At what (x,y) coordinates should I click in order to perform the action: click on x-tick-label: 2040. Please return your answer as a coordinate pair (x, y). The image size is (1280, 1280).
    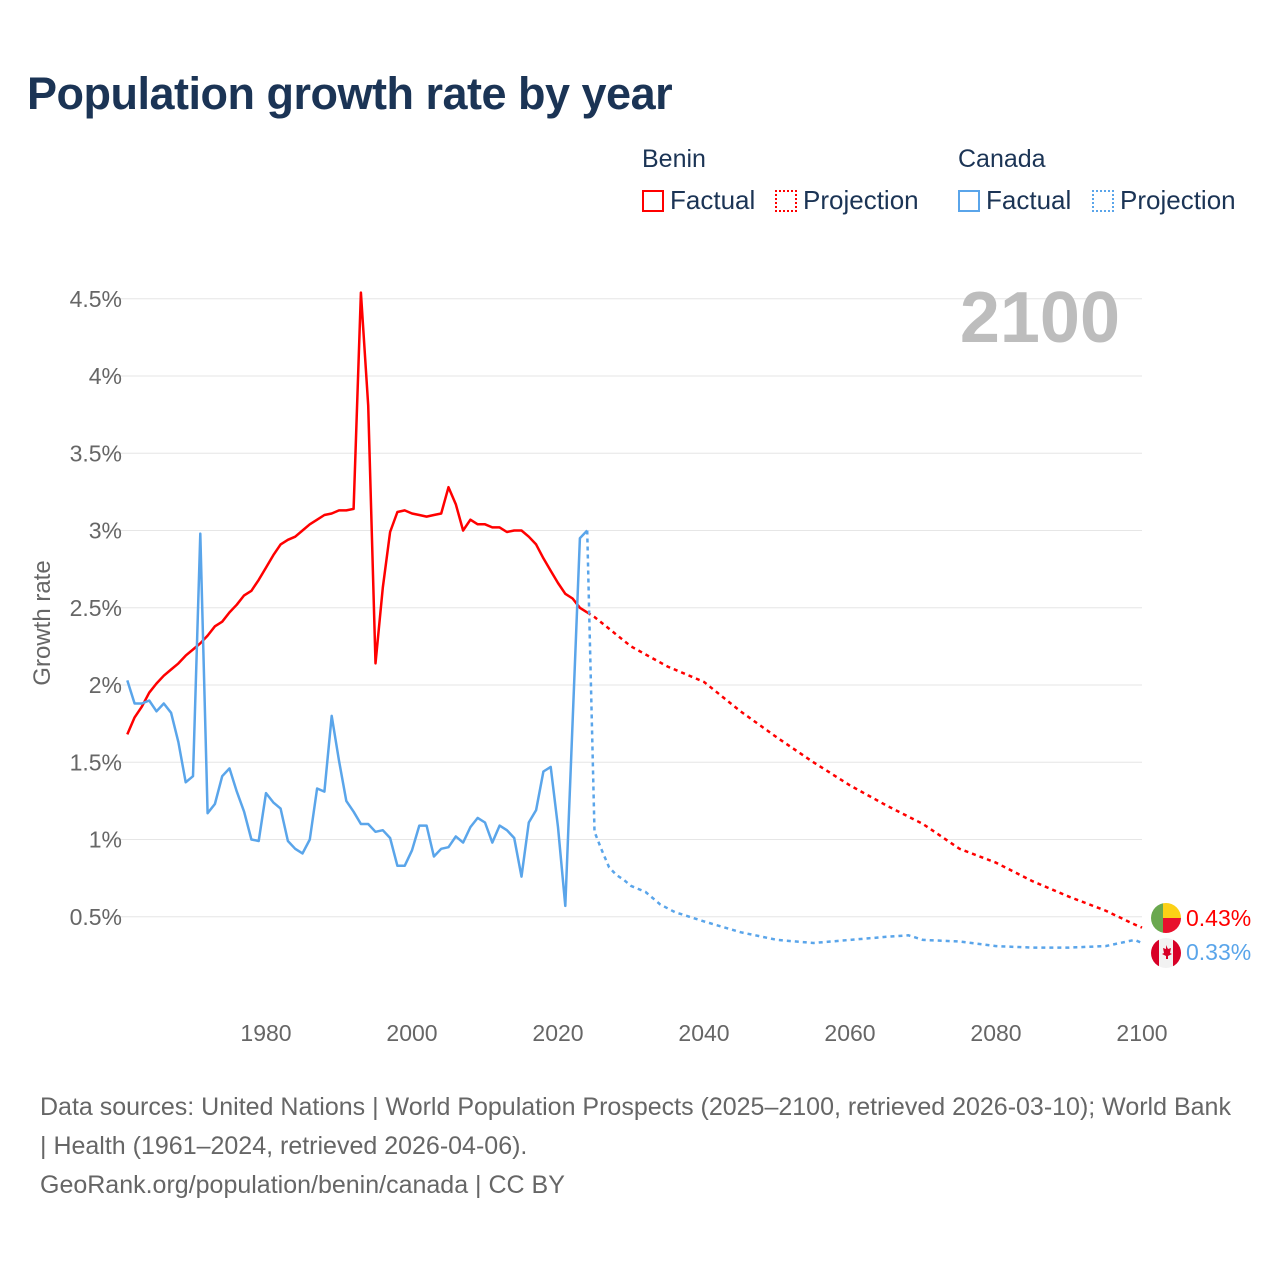
    Looking at the image, I should click on (703, 1033).